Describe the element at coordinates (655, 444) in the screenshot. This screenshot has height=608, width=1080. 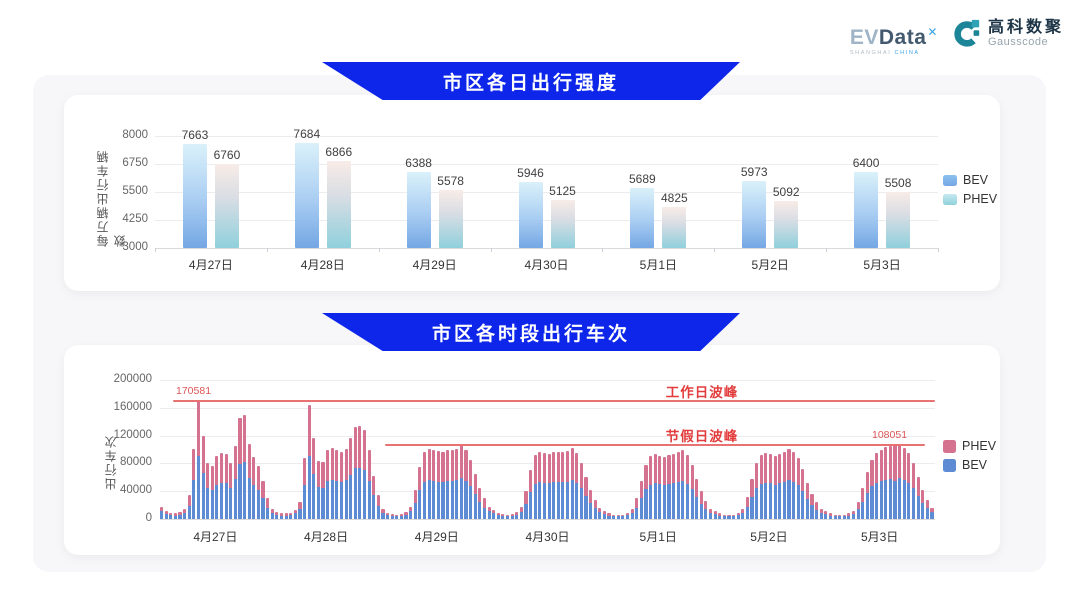
I see `holiday-peak-line` at that location.